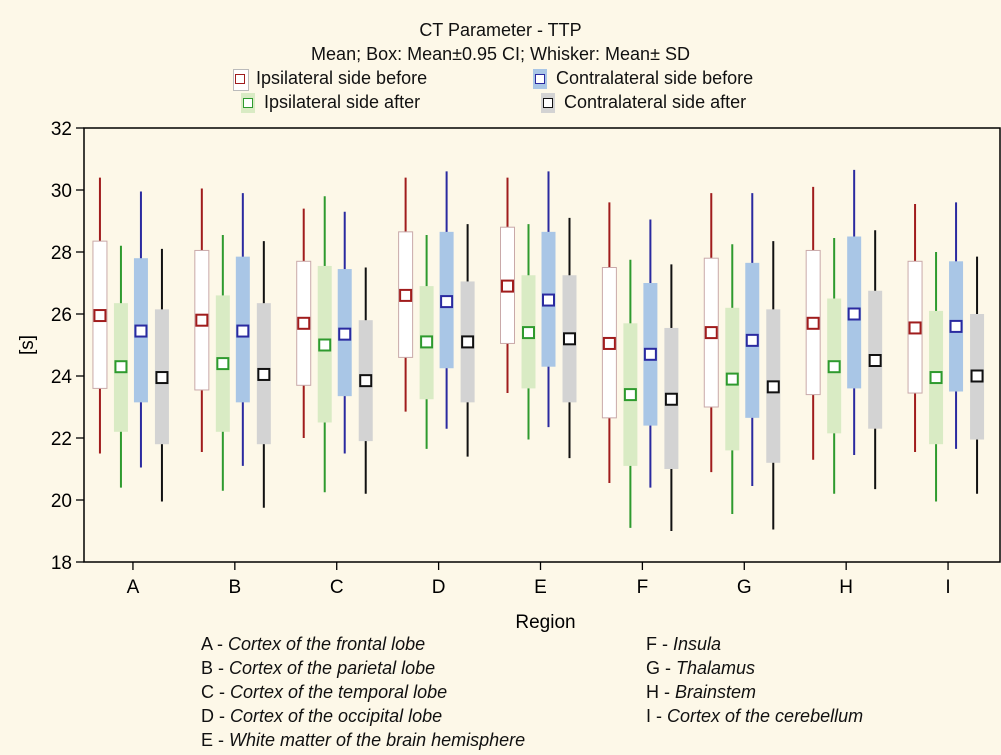  I want to click on region-key-item: D - Cortex of the occipital lobe, so click(321, 716).